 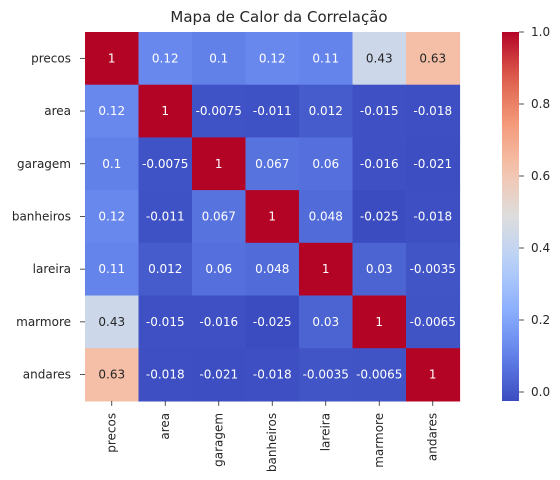 I want to click on cell-value-label: -0.015, so click(x=379, y=111).